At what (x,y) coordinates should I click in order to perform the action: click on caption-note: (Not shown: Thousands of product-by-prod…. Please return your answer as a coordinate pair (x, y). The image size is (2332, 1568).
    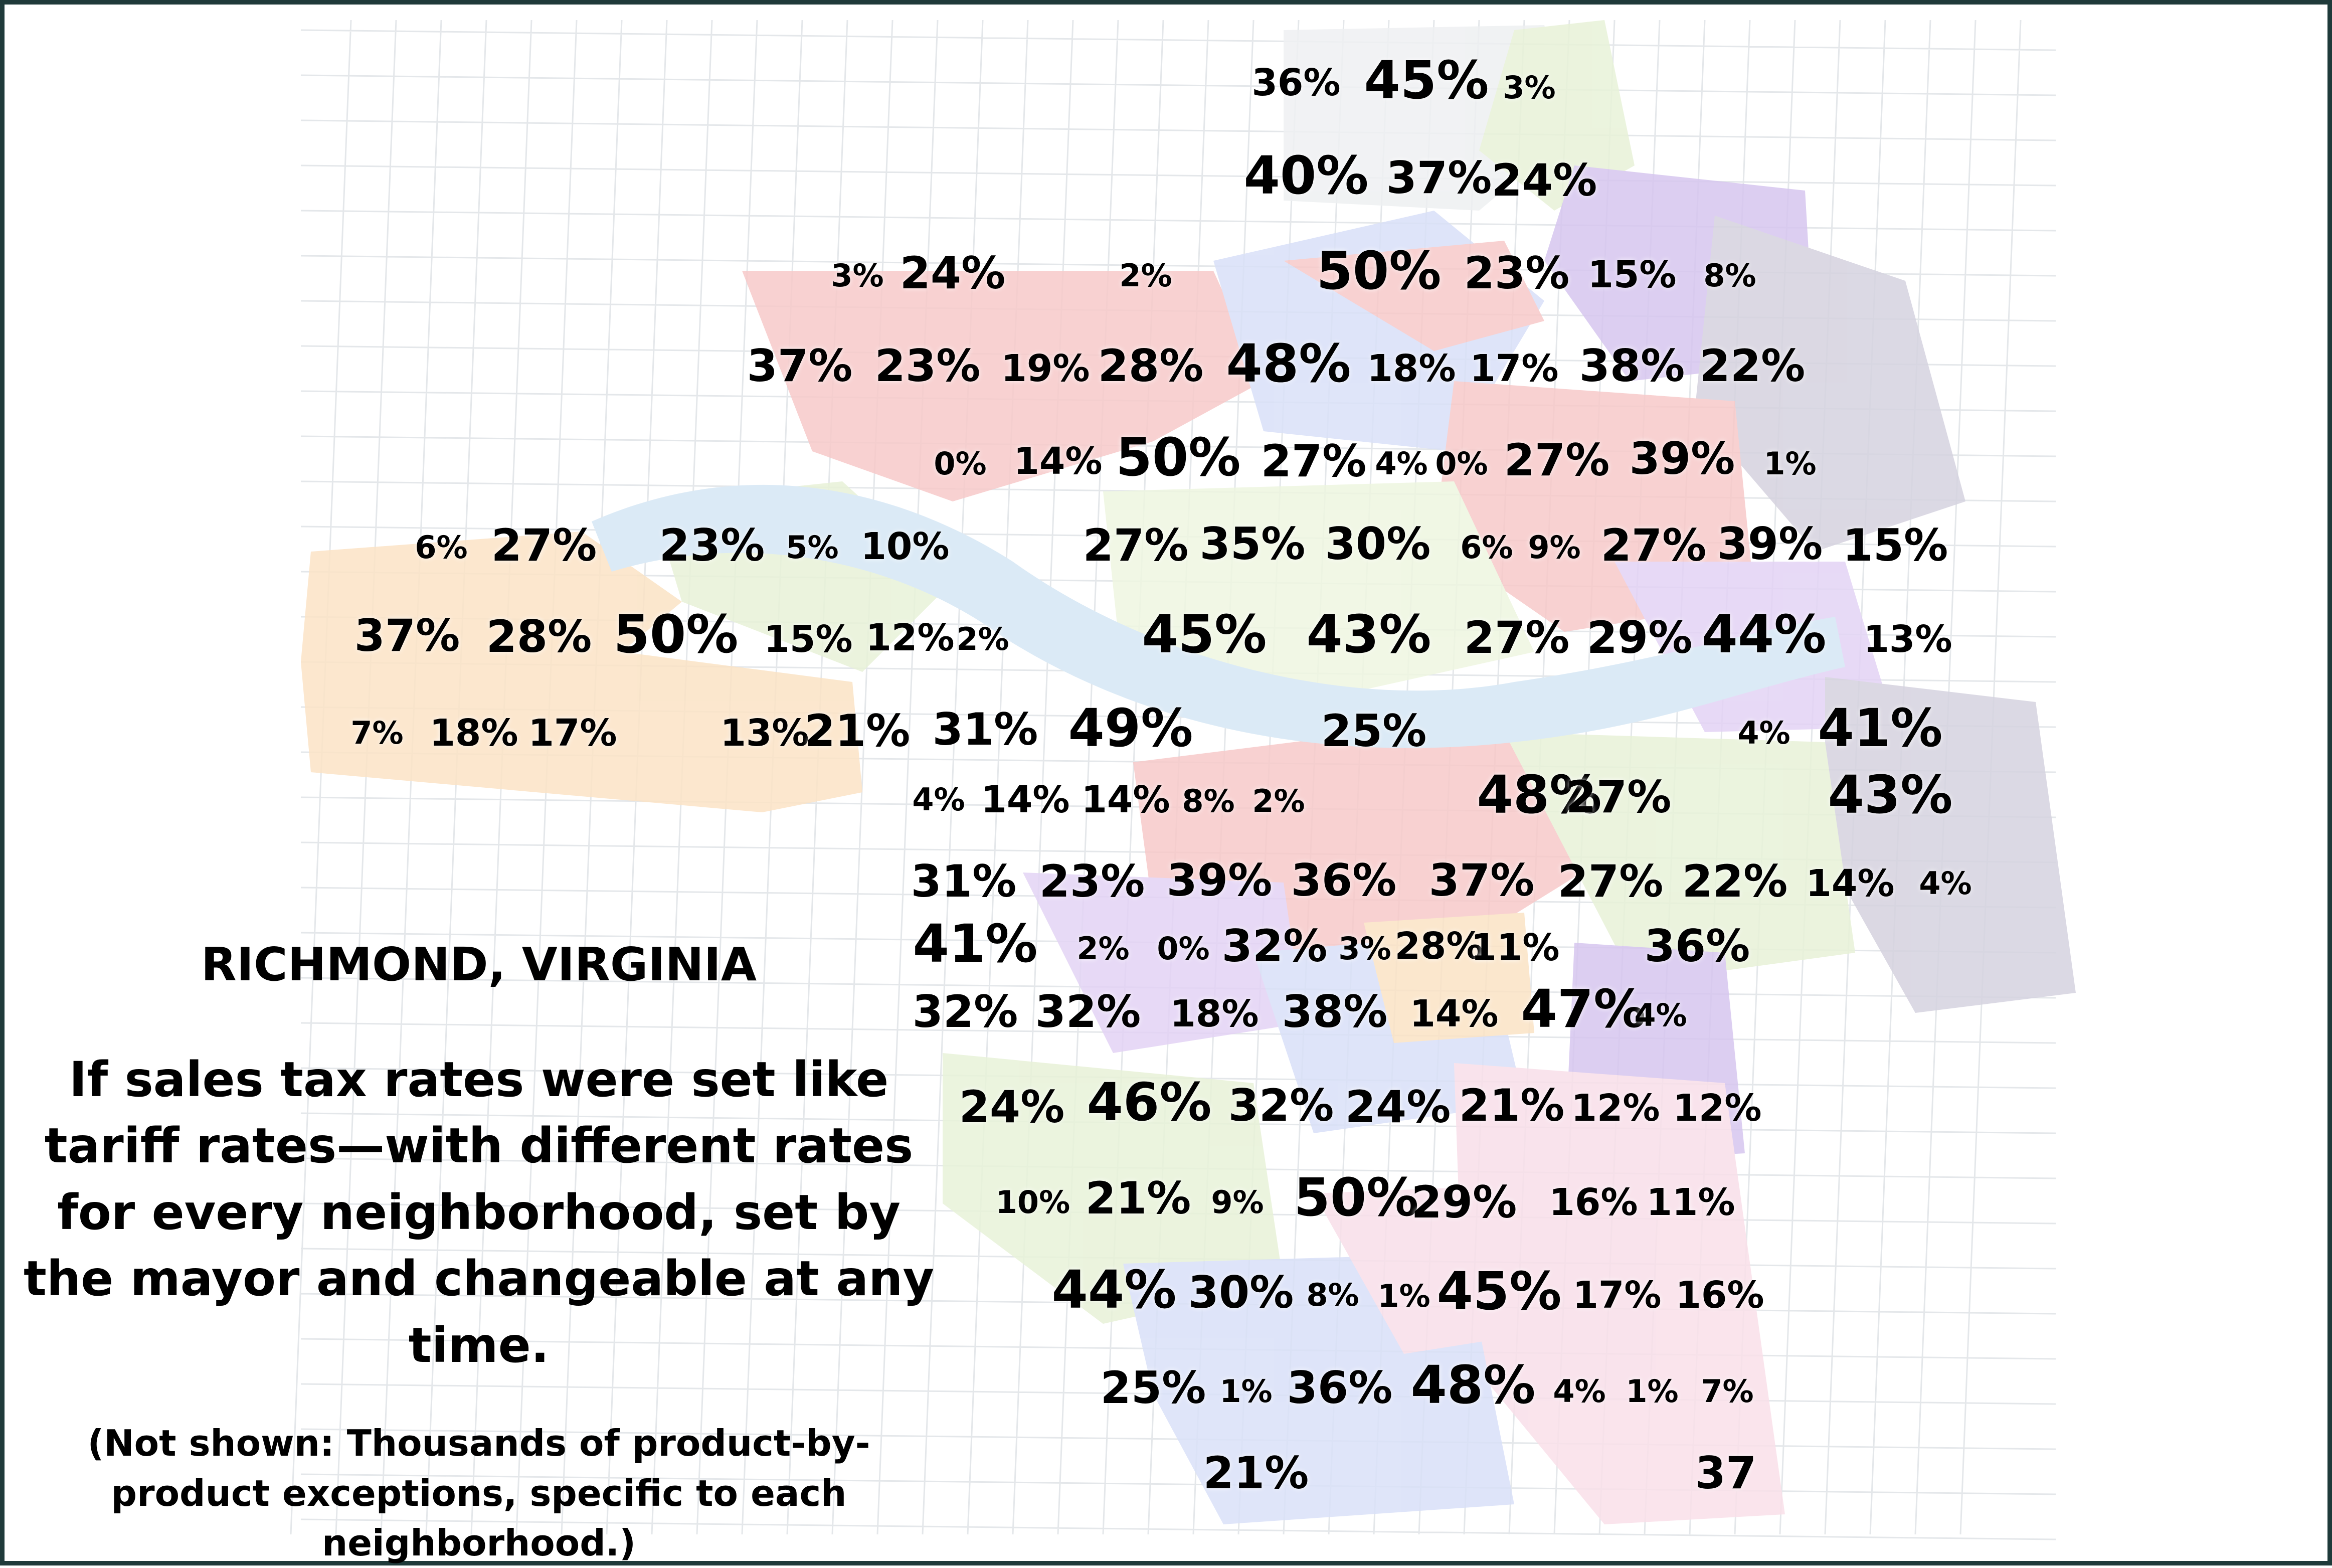
    Looking at the image, I should click on (478, 1493).